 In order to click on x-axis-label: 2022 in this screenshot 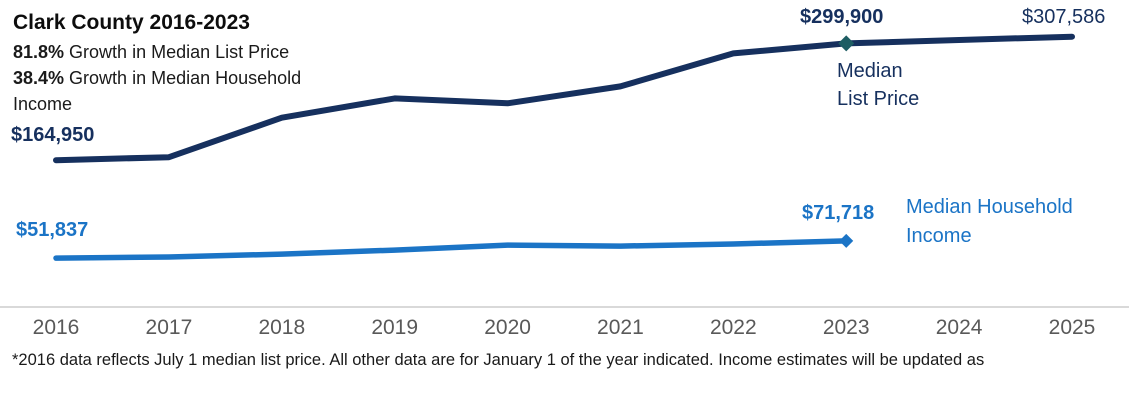, I will do `click(733, 327)`.